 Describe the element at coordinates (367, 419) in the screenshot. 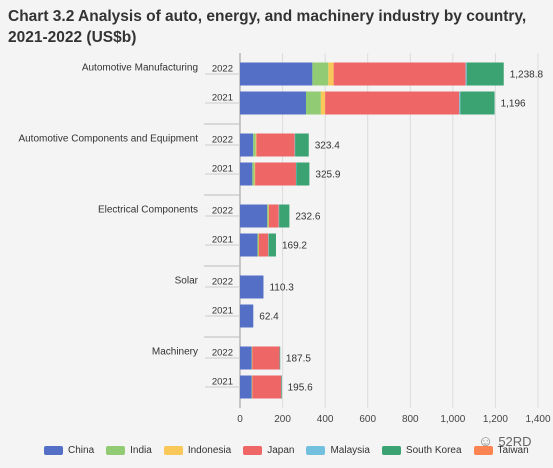

I see `x-tick-label: 600` at that location.